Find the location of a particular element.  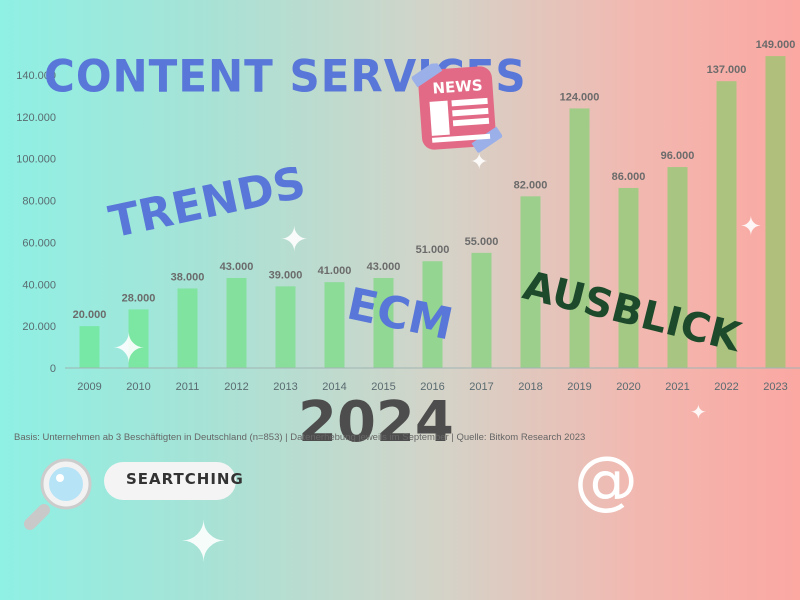

value-label-2013: 39.000 is located at coordinates (286, 275).